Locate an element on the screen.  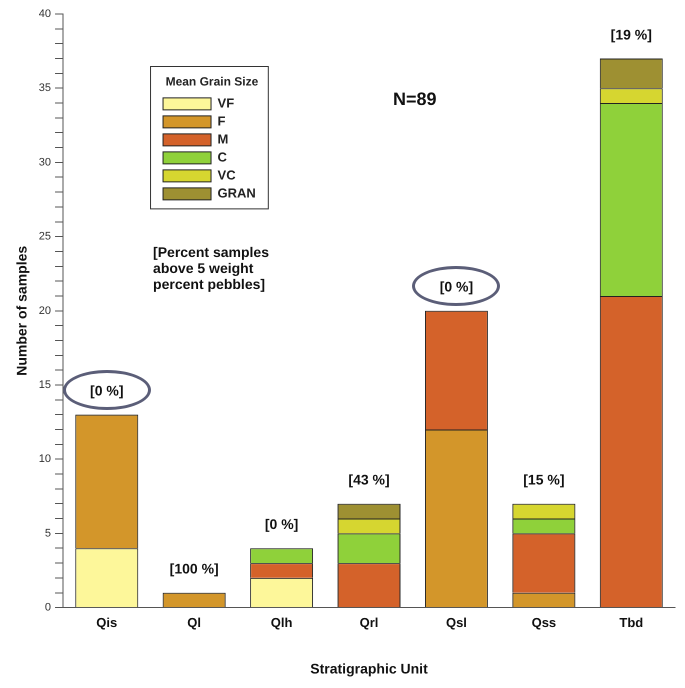
legend-title: Mean Grain Size is located at coordinates (212, 81).